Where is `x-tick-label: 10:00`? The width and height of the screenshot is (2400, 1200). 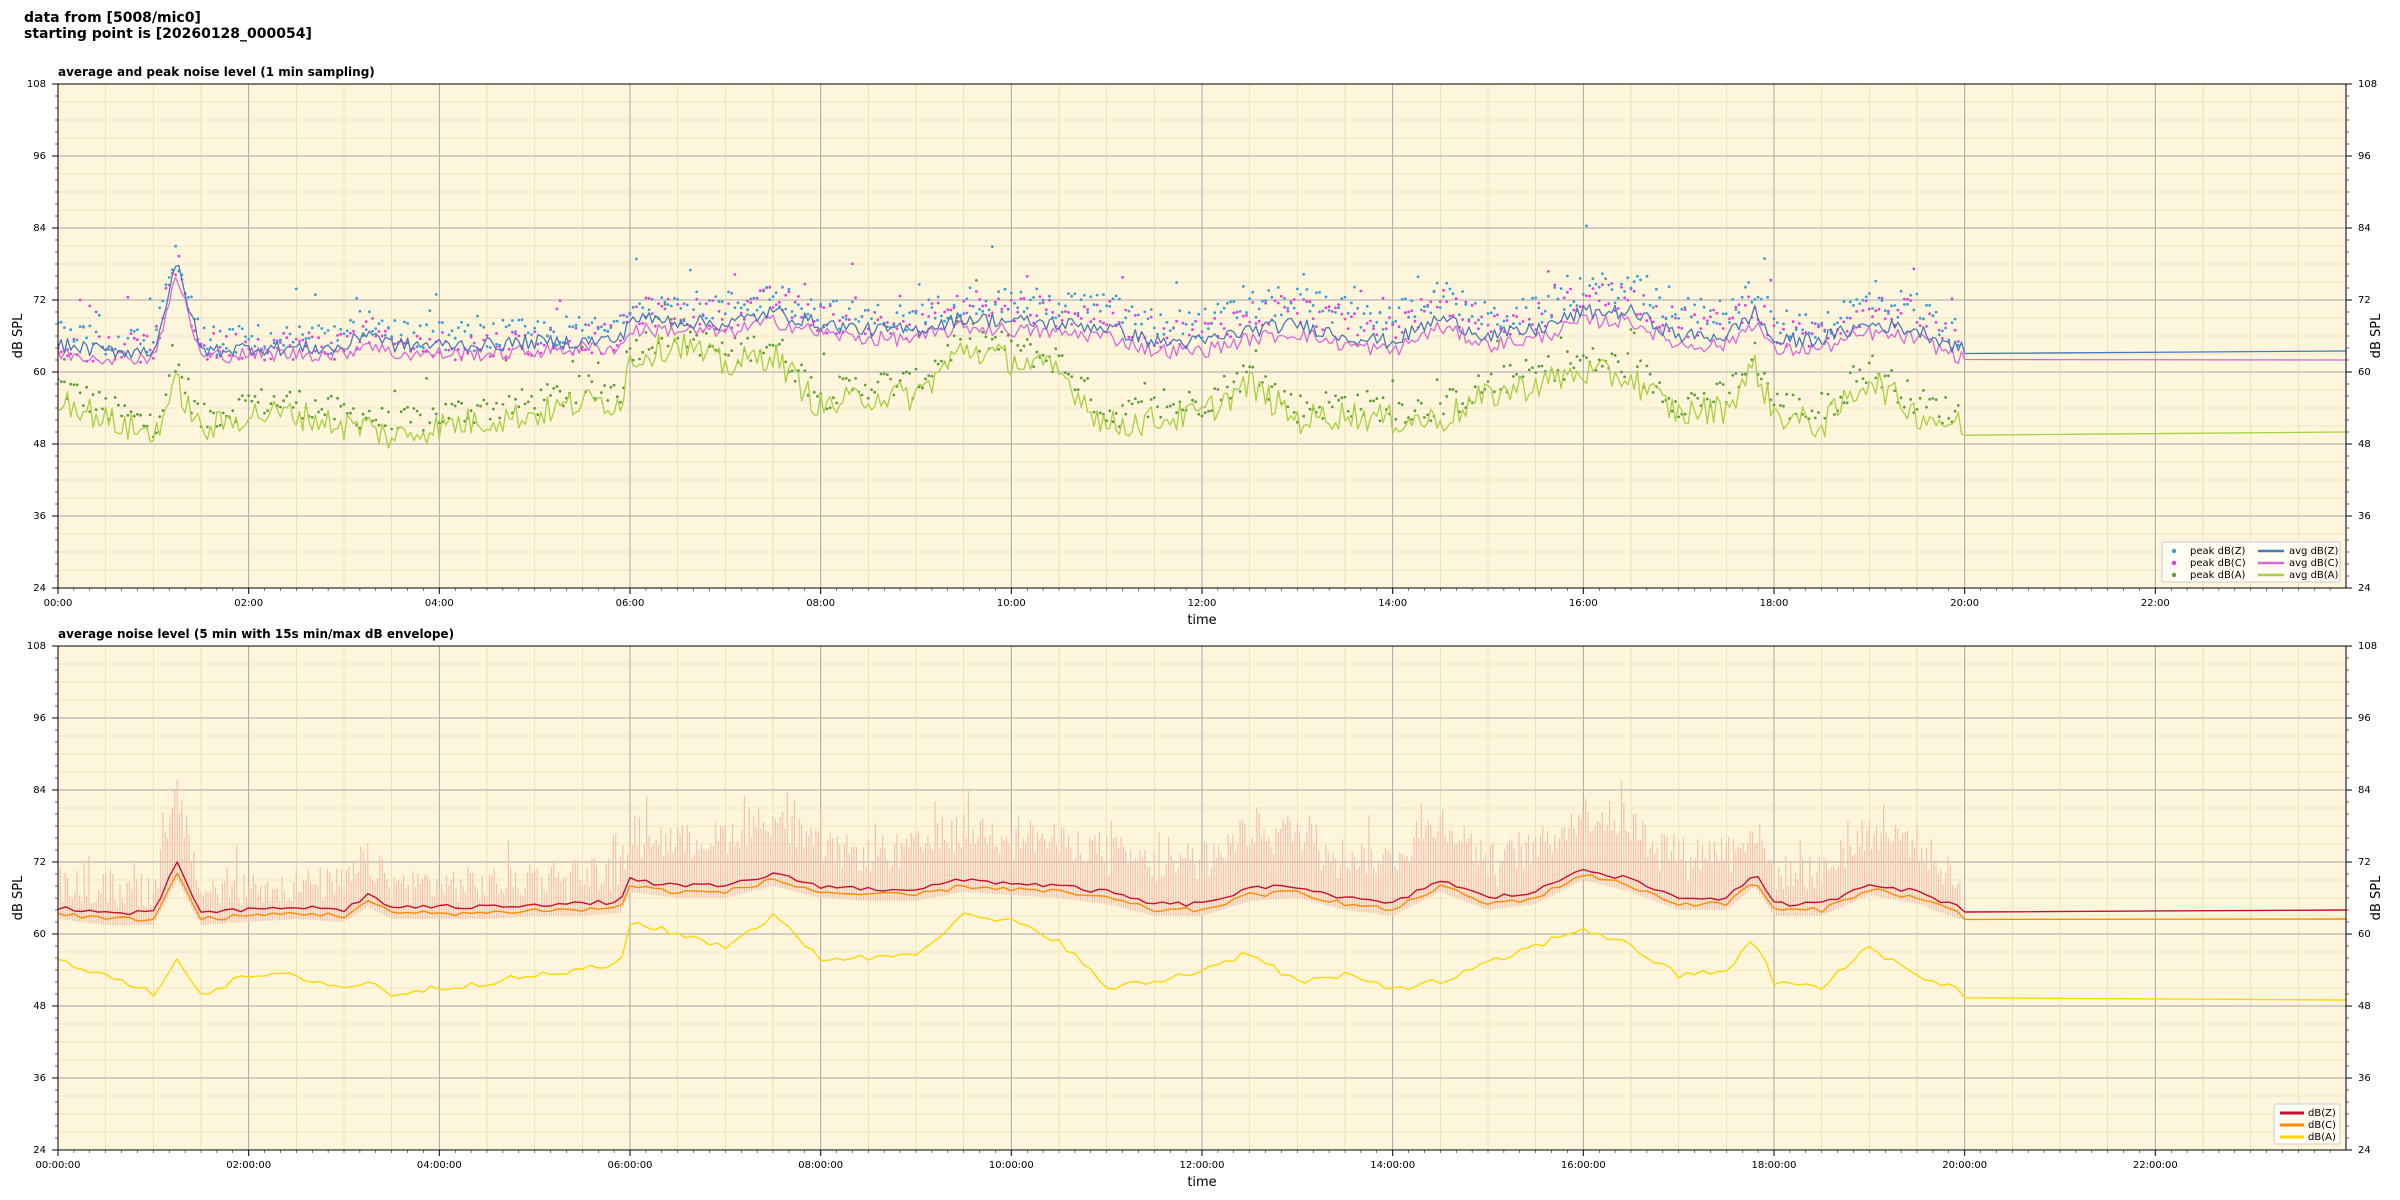 x-tick-label: 10:00 is located at coordinates (1011, 603).